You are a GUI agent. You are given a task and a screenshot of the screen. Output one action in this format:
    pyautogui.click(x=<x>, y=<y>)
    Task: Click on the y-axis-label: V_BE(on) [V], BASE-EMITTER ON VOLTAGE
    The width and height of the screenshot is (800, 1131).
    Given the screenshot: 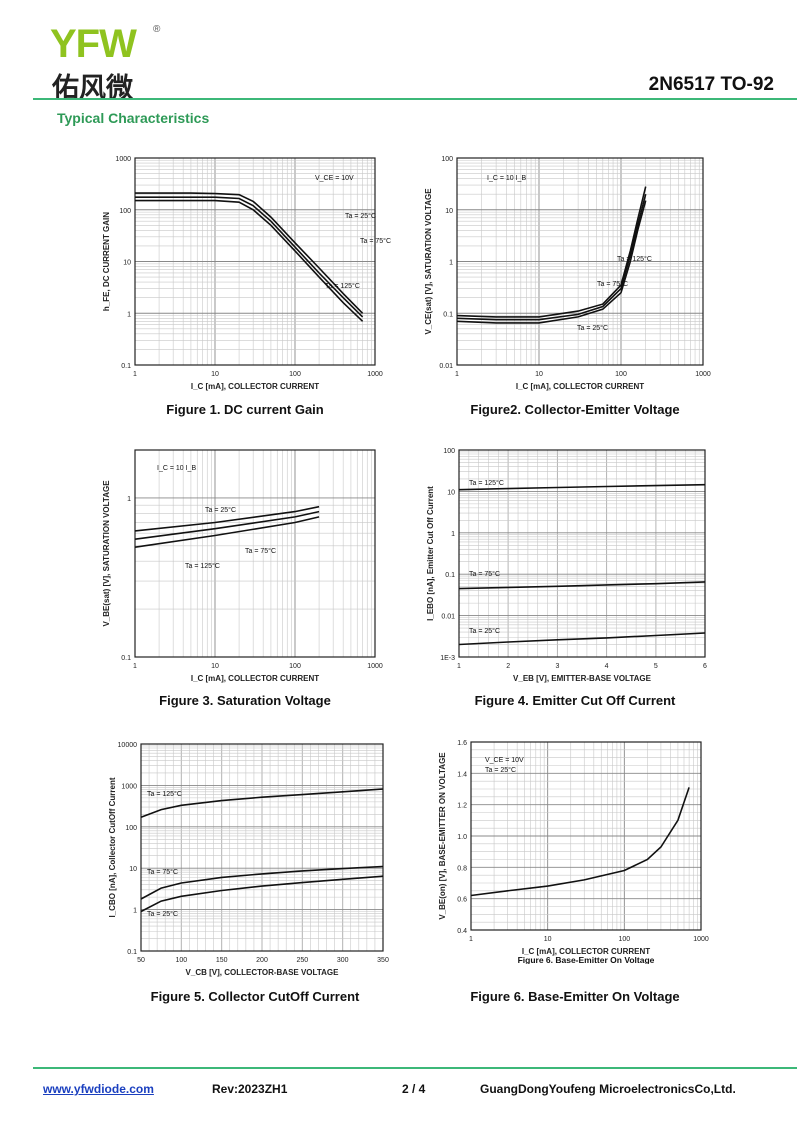 What is the action you would take?
    pyautogui.click(x=442, y=836)
    